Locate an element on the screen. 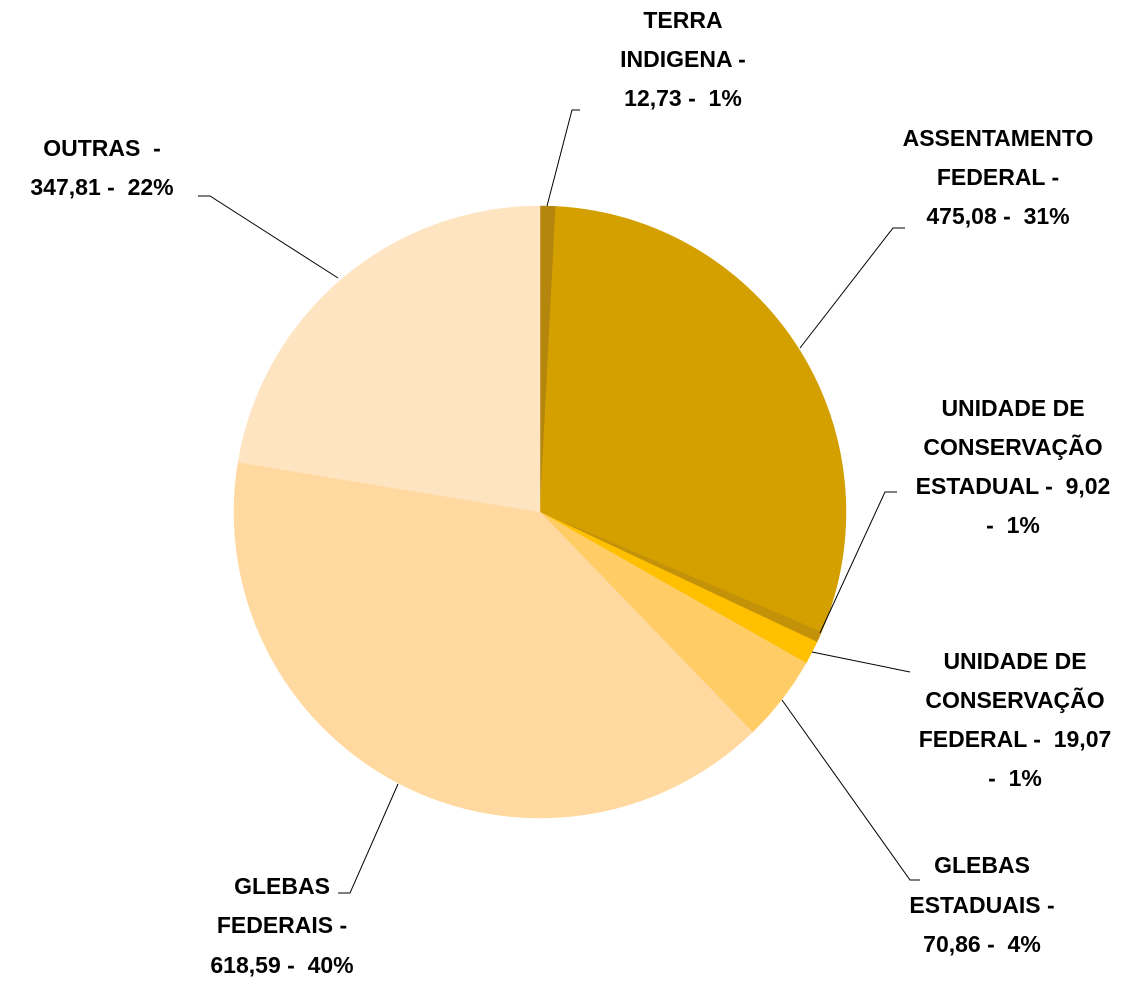  slice-label: FEDERAL - is located at coordinates (998, 177).